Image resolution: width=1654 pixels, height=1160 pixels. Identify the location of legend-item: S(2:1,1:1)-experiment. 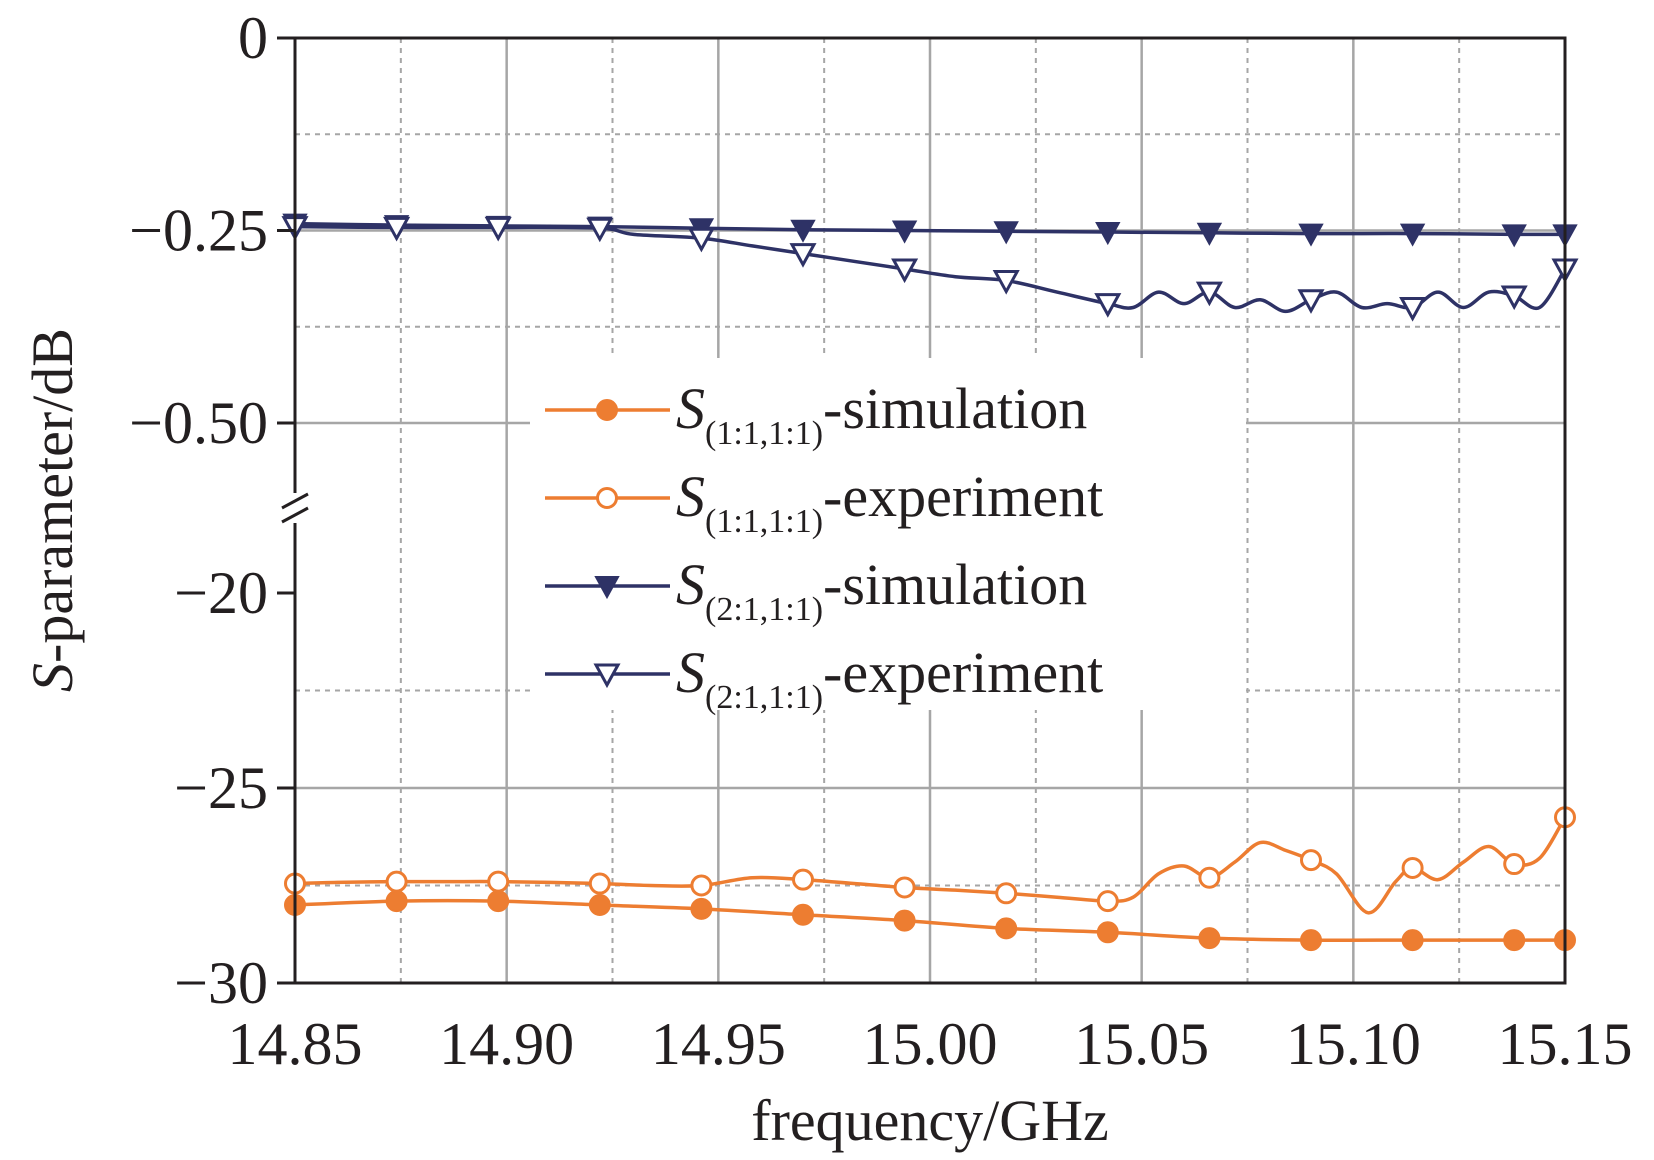
(824, 678).